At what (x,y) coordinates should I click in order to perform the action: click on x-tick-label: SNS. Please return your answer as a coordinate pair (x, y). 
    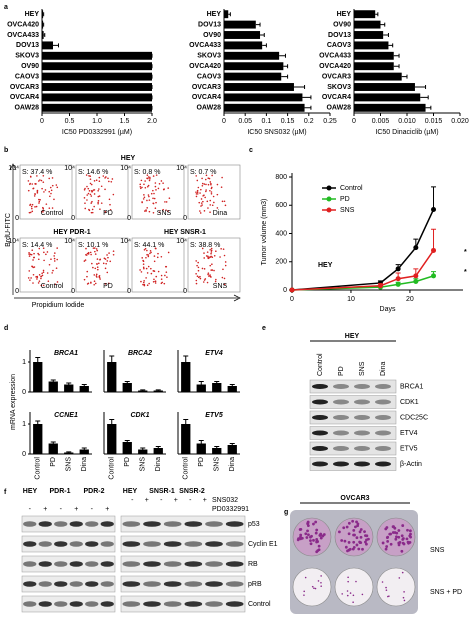
    Looking at the image, I should click on (69, 464).